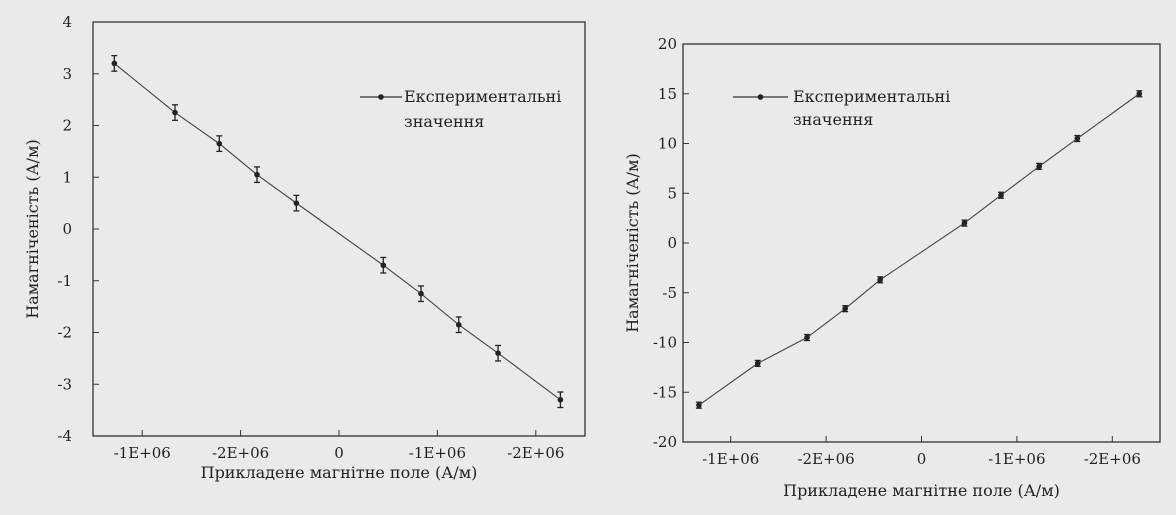  Describe the element at coordinates (67, 22) in the screenshot. I see `y-tick-label: 4` at that location.